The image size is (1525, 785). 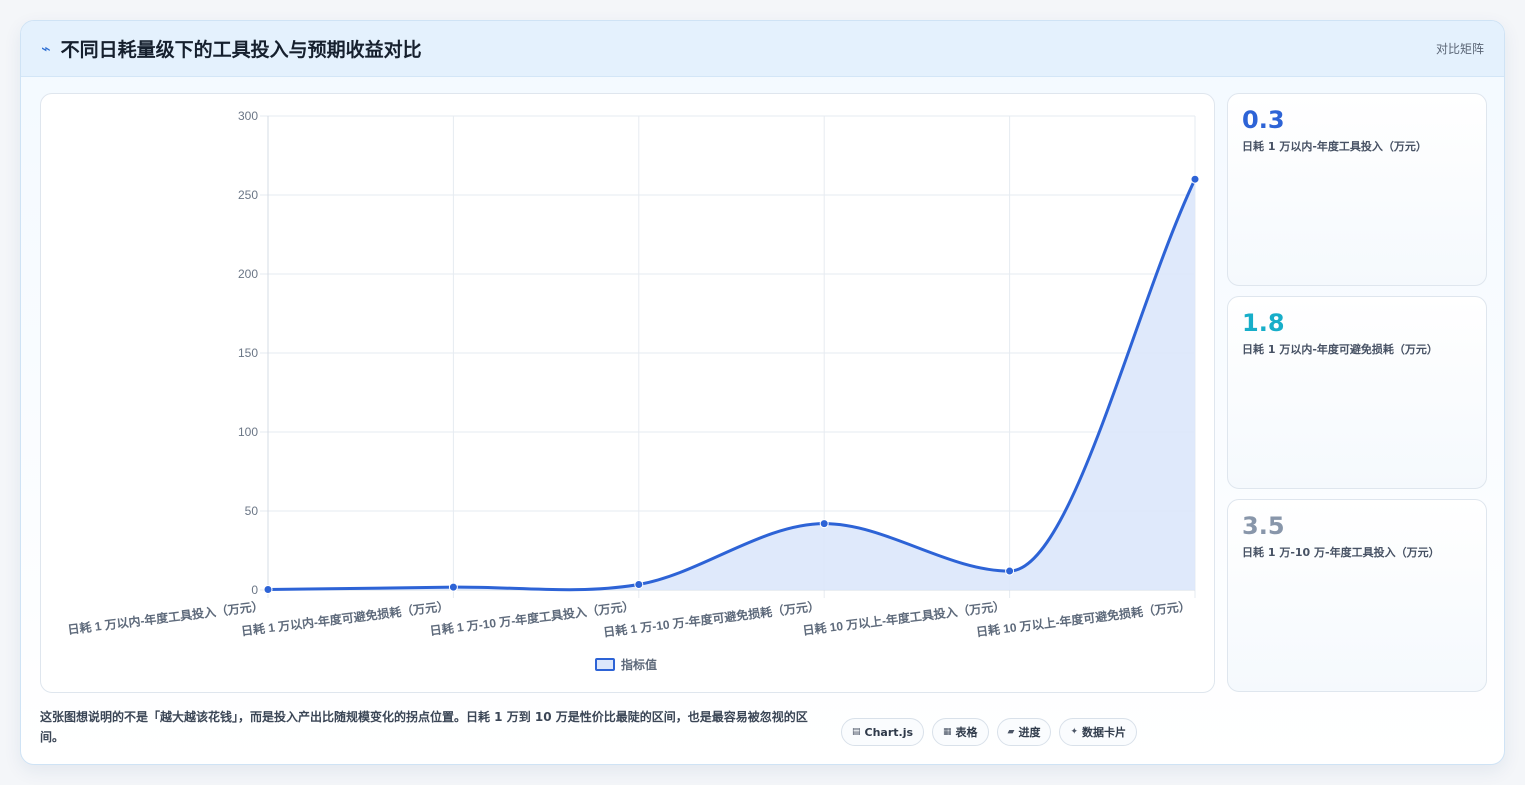 I want to click on x-tick-label: 日耗 1 万以内-年度可避免损耗（万元）, so click(x=345, y=618).